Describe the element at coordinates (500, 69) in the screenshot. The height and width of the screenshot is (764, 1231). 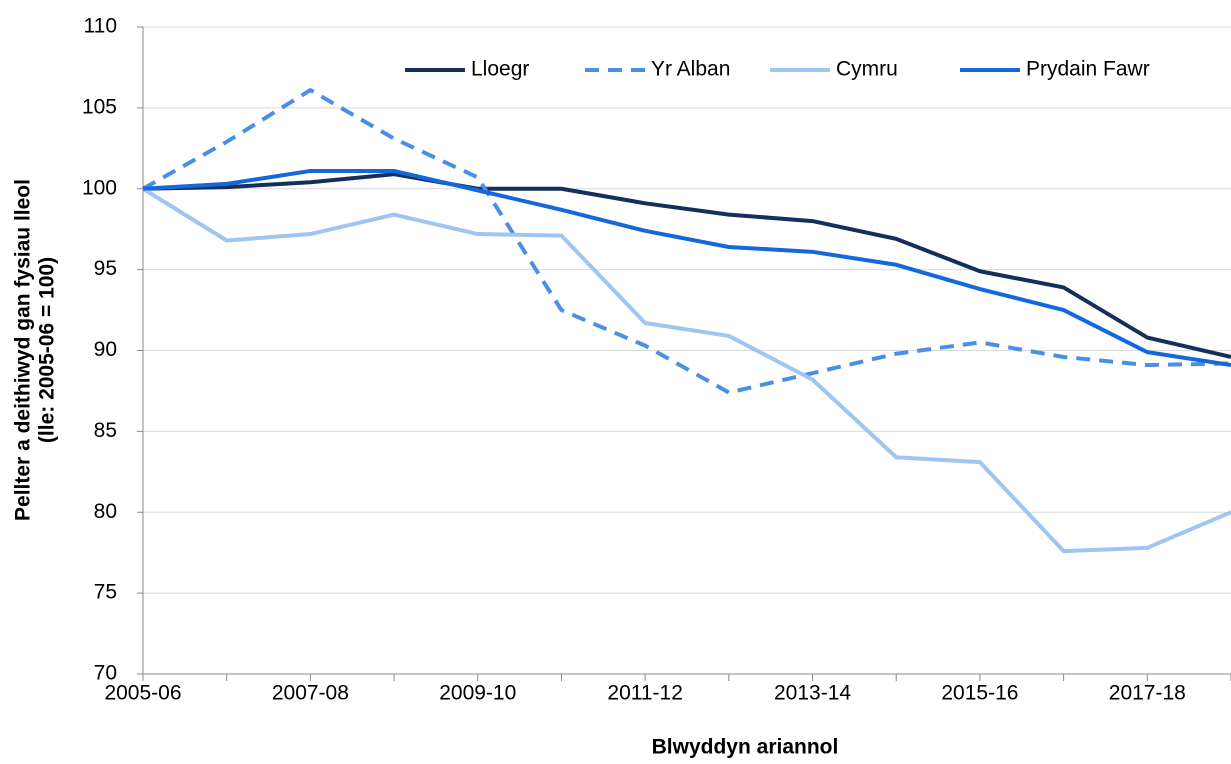
I see `legend-label: Lloegr` at that location.